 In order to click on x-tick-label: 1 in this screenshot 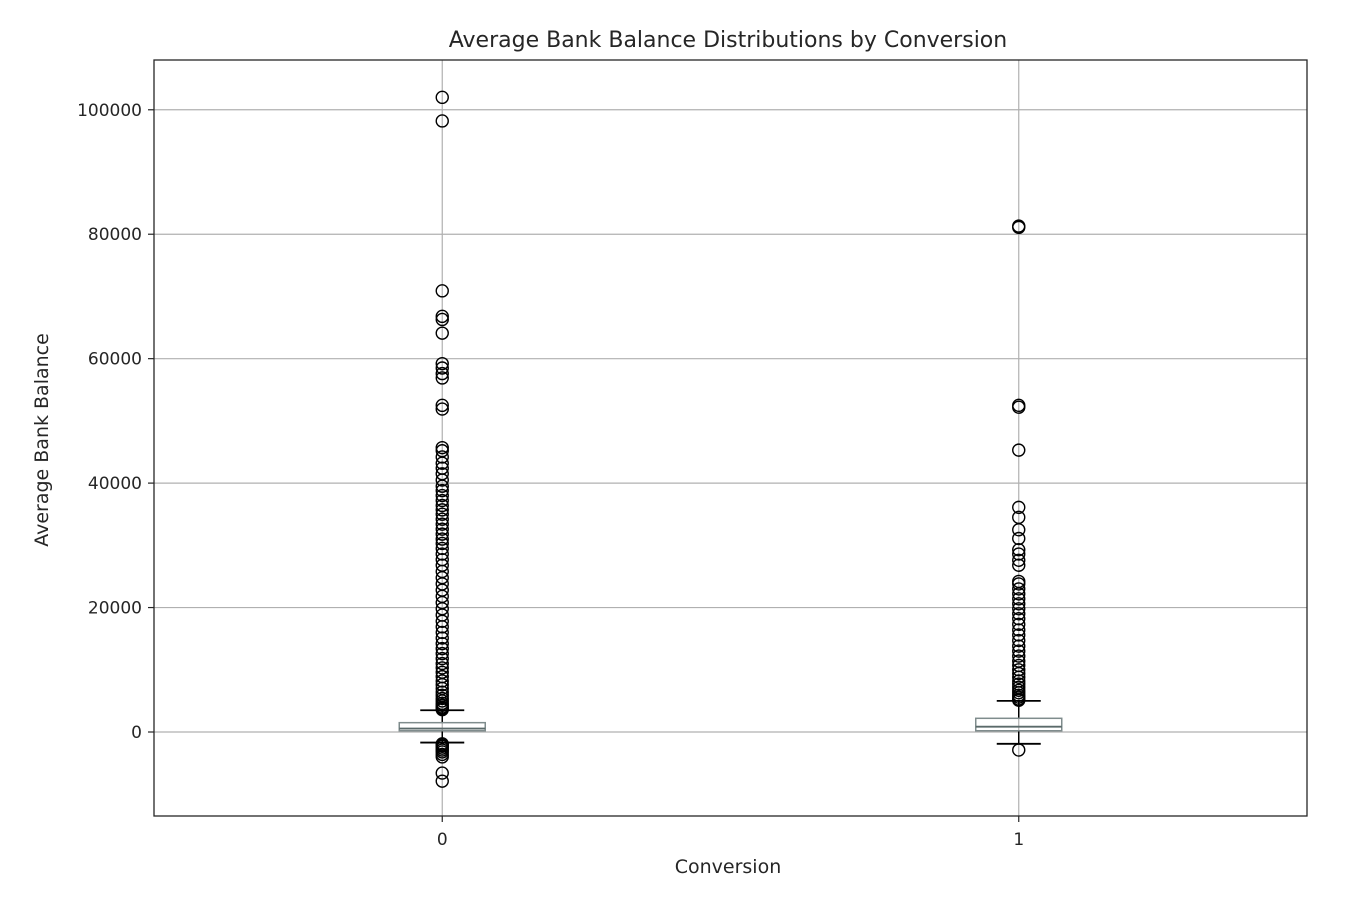, I will do `click(1018, 840)`.